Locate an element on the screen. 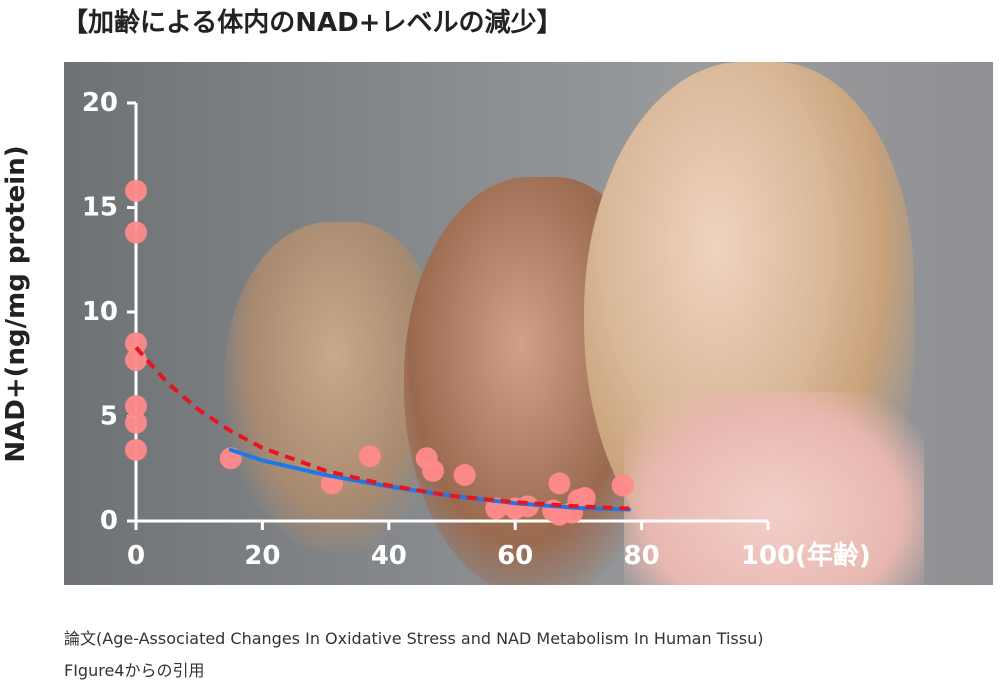  x-tick-label: 100 is located at coordinates (768, 556).